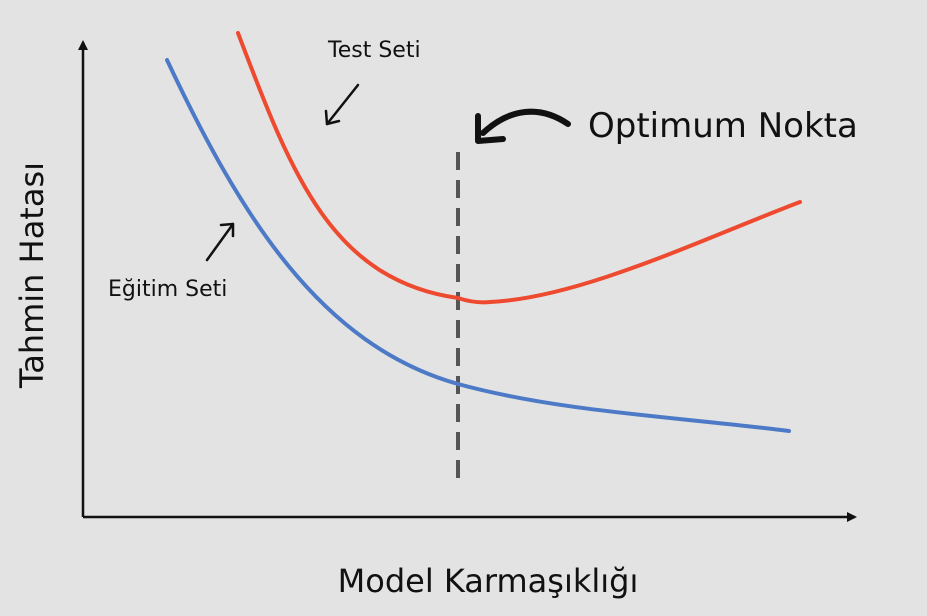 This screenshot has height=616, width=927. Describe the element at coordinates (525, 122) in the screenshot. I see `optimum-curved-arrow` at that location.